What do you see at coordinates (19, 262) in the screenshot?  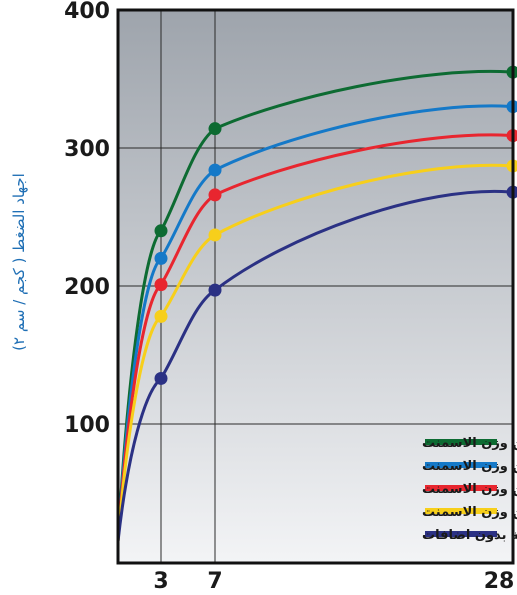 I see `y-axis-label: اجهاد الضغط ( كجم / سم ٢)` at bounding box center [19, 262].